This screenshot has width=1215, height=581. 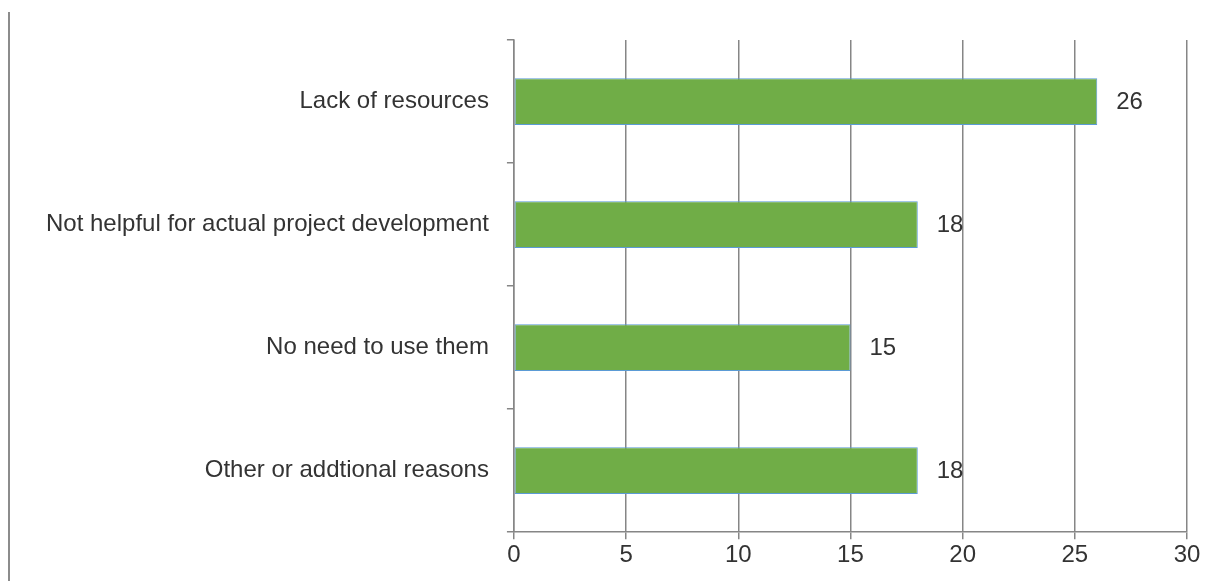 What do you see at coordinates (377, 346) in the screenshot?
I see `y-tick-label: No need to use them` at bounding box center [377, 346].